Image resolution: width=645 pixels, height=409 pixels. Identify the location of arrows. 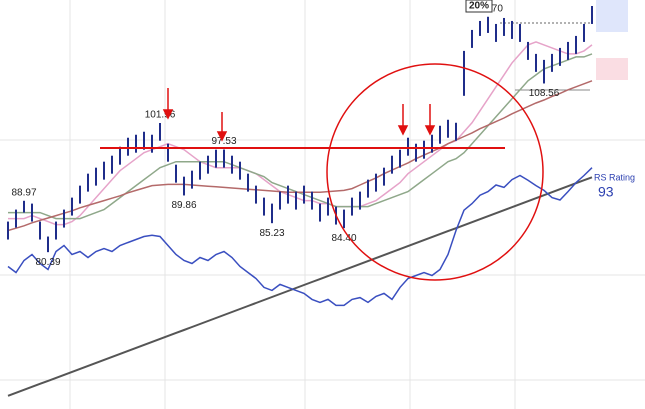
(299, 115).